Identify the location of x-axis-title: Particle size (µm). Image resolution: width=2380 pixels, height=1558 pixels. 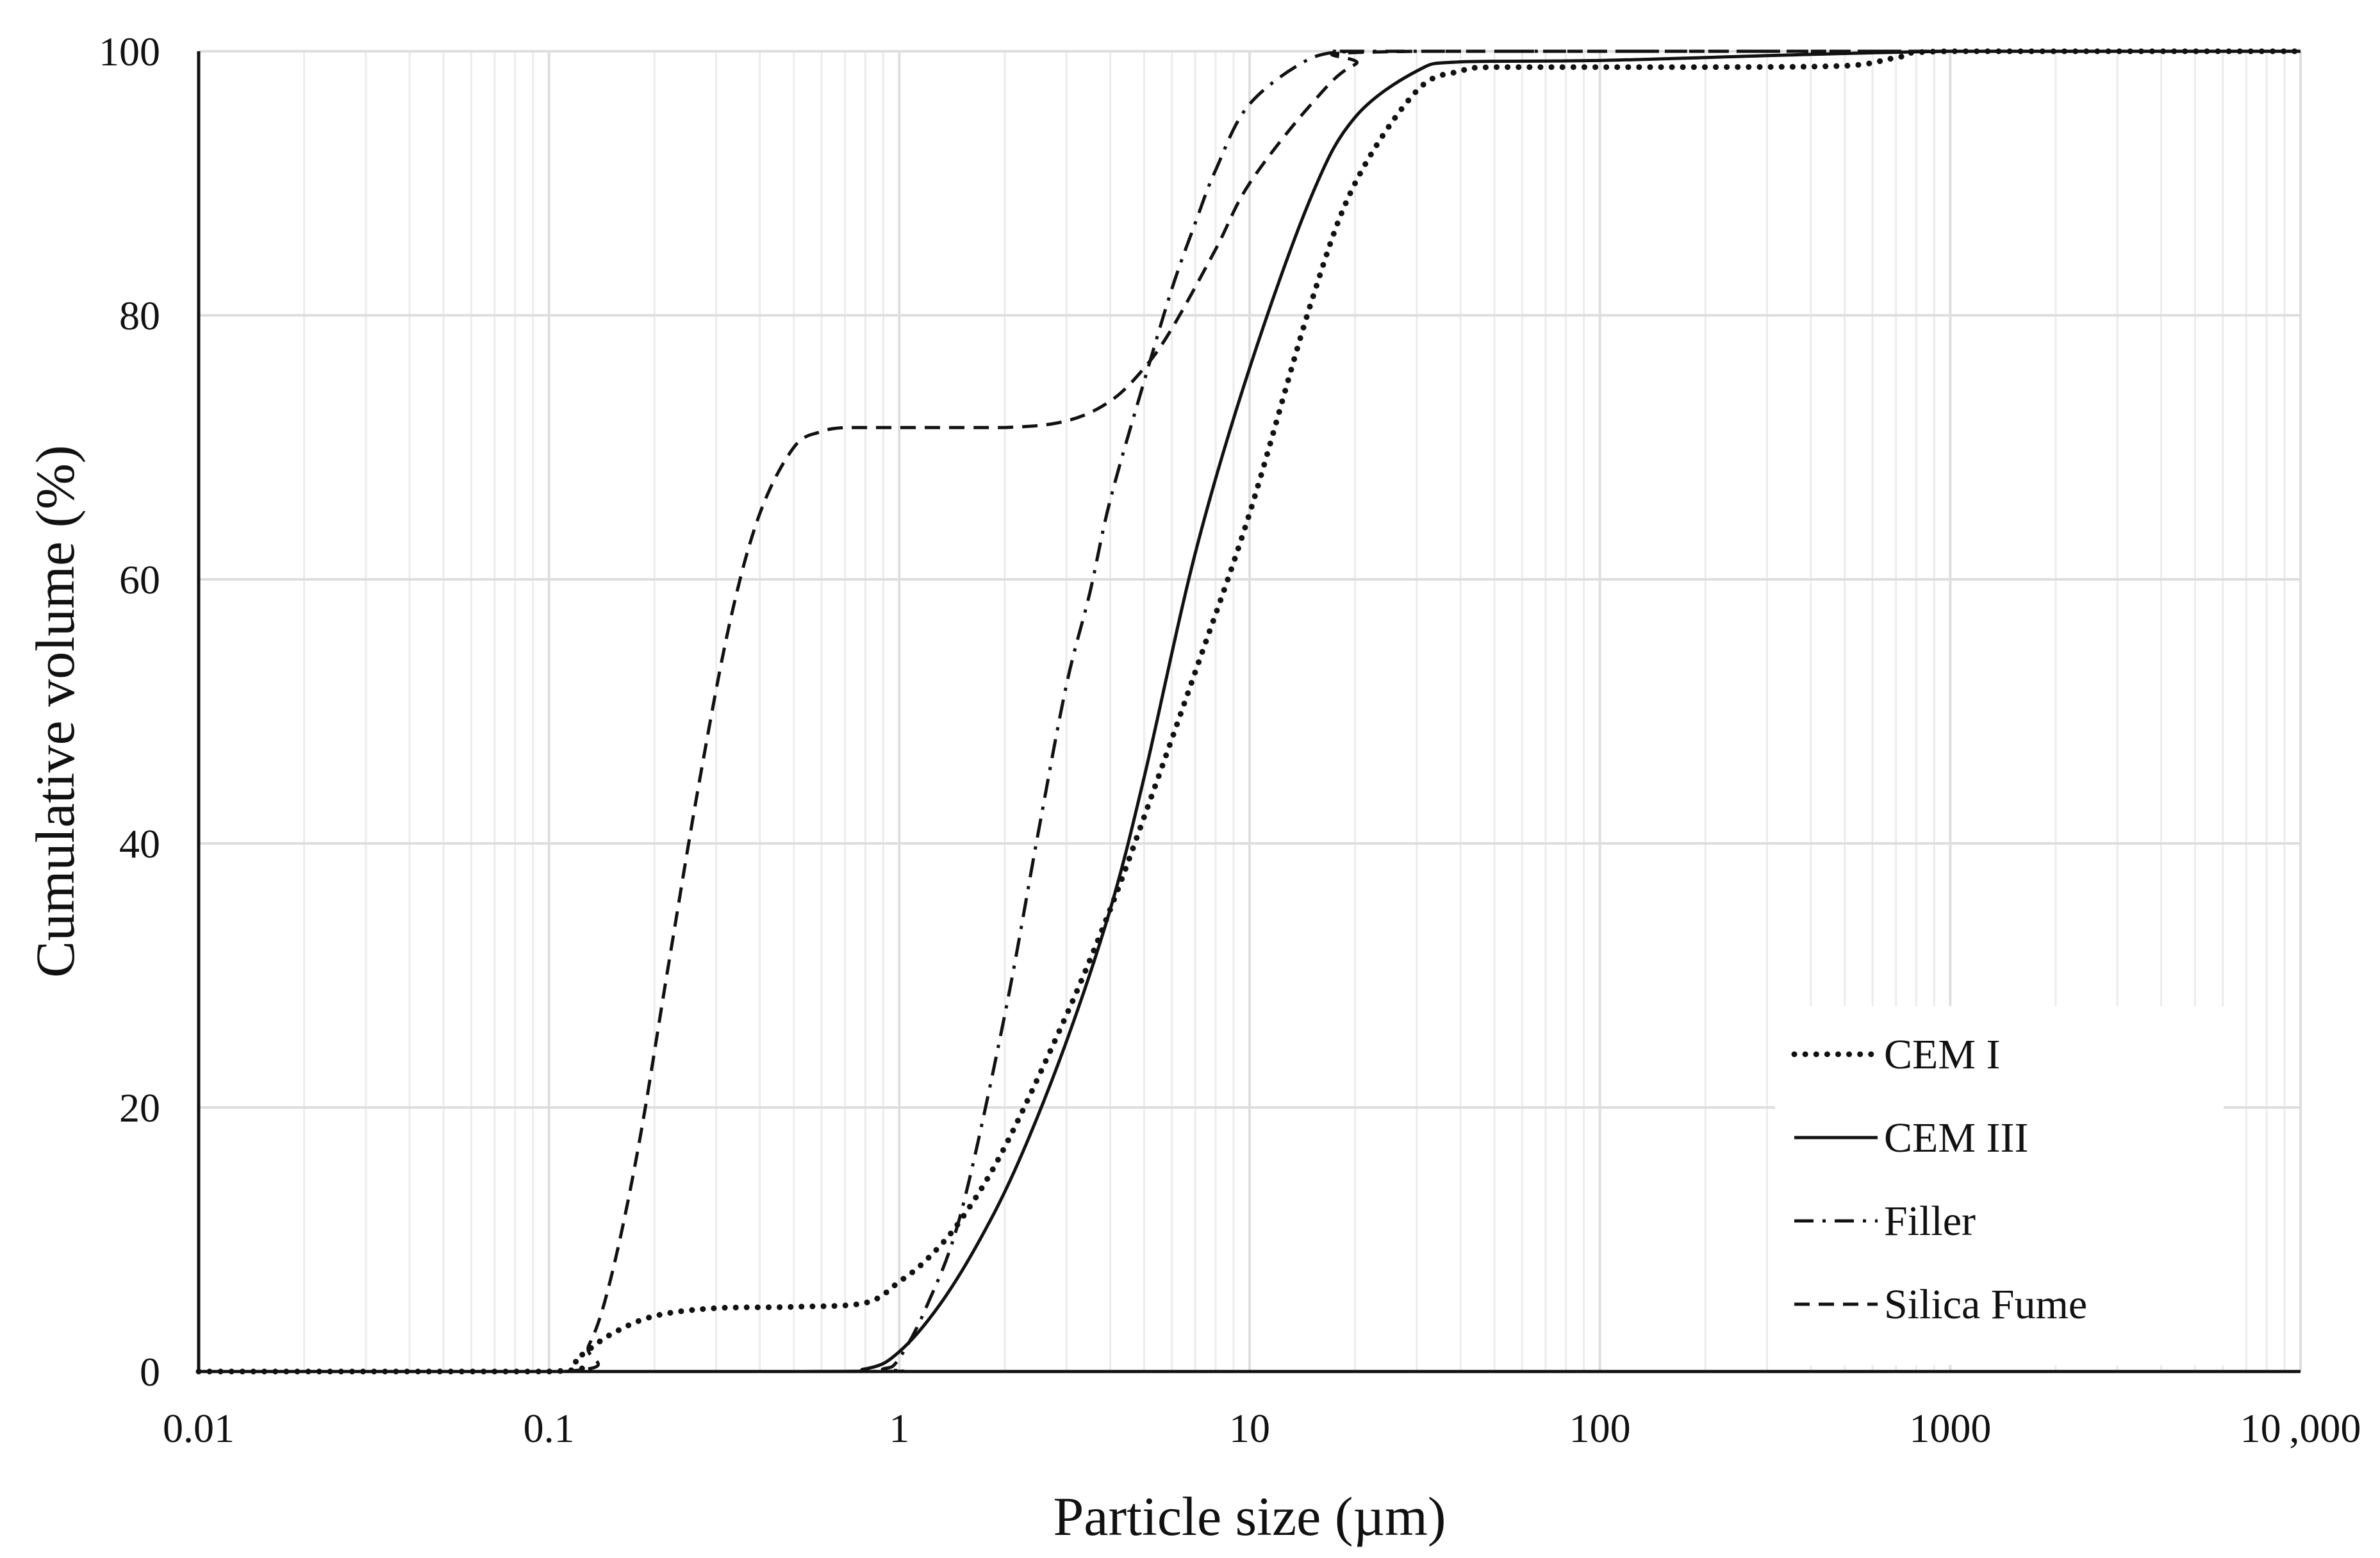
(1249, 1516).